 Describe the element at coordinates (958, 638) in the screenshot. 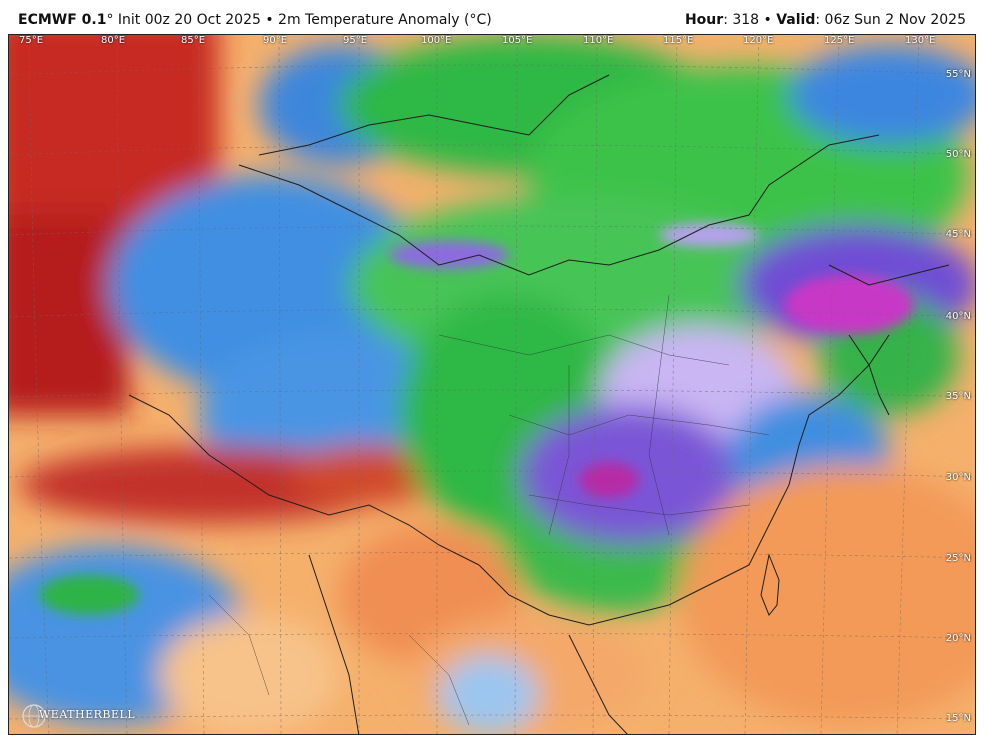

I see `lat-label-20: 20°N` at that location.